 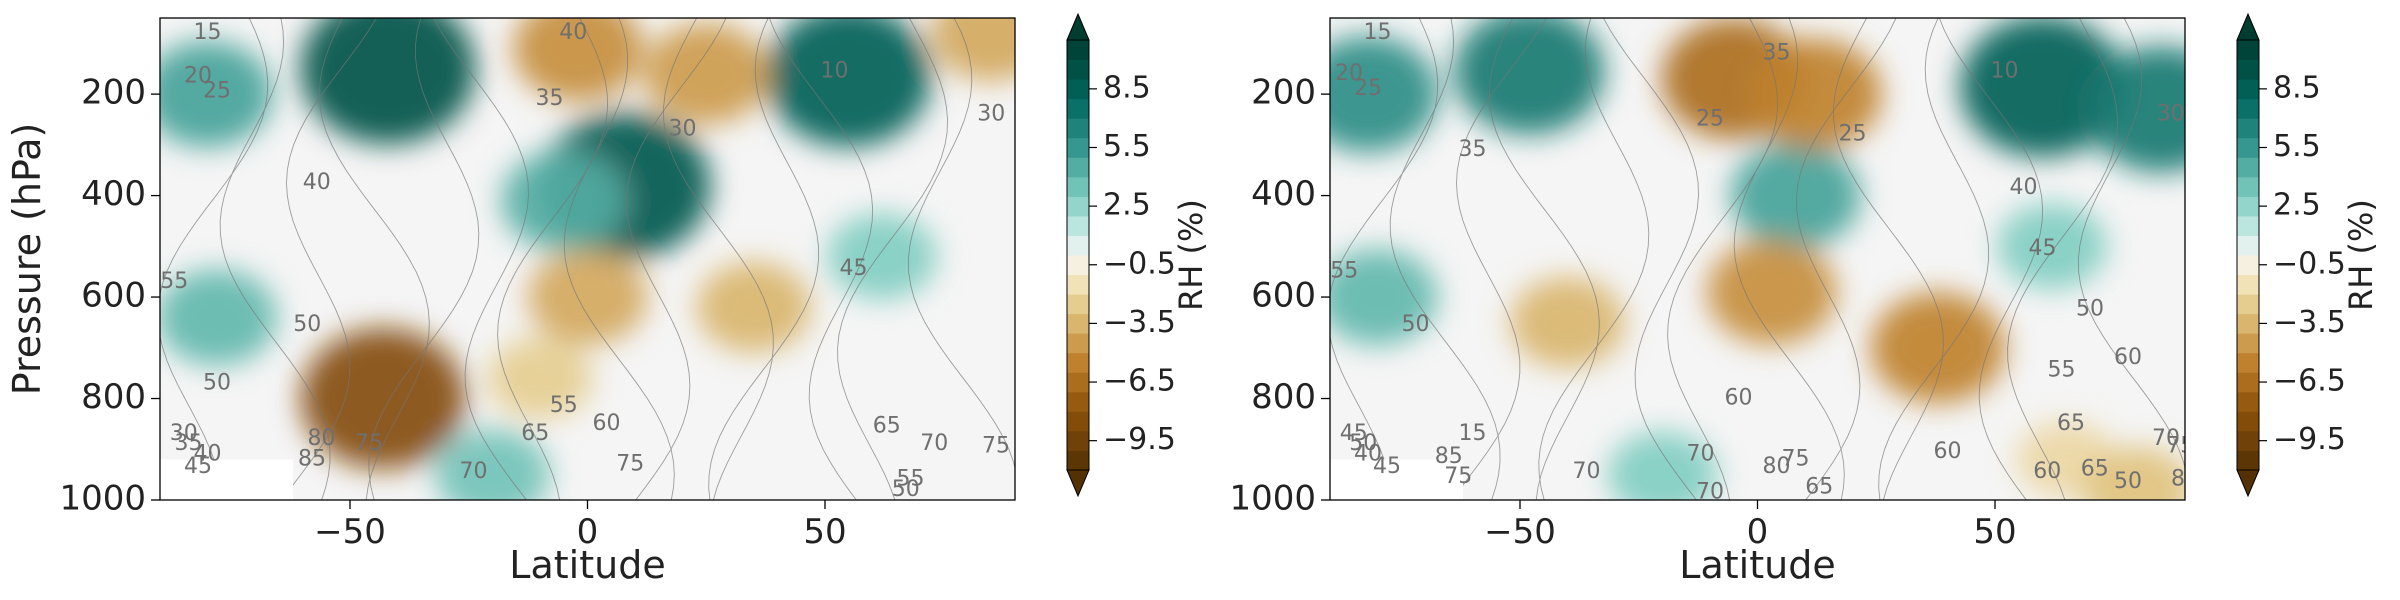 I want to click on colorbar-tick-label: −0.5, so click(x=2309, y=263).